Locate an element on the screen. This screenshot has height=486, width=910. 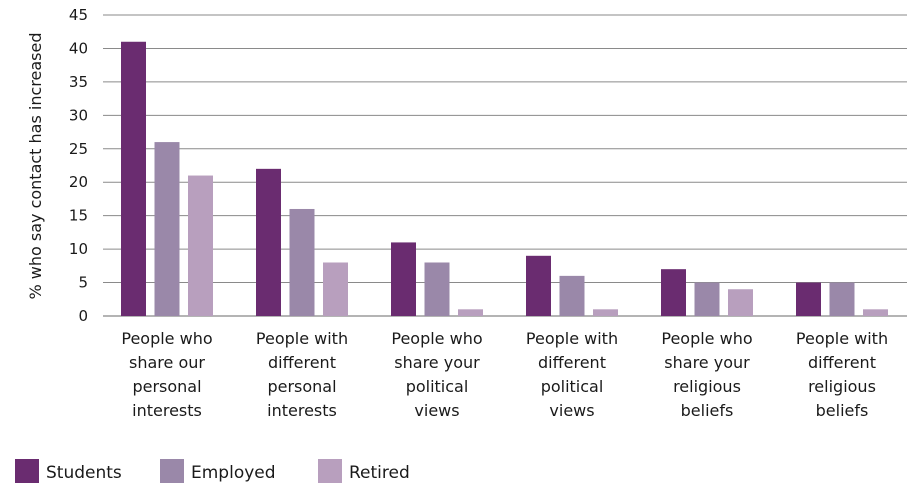
category-label-line: share our is located at coordinates (167, 362).